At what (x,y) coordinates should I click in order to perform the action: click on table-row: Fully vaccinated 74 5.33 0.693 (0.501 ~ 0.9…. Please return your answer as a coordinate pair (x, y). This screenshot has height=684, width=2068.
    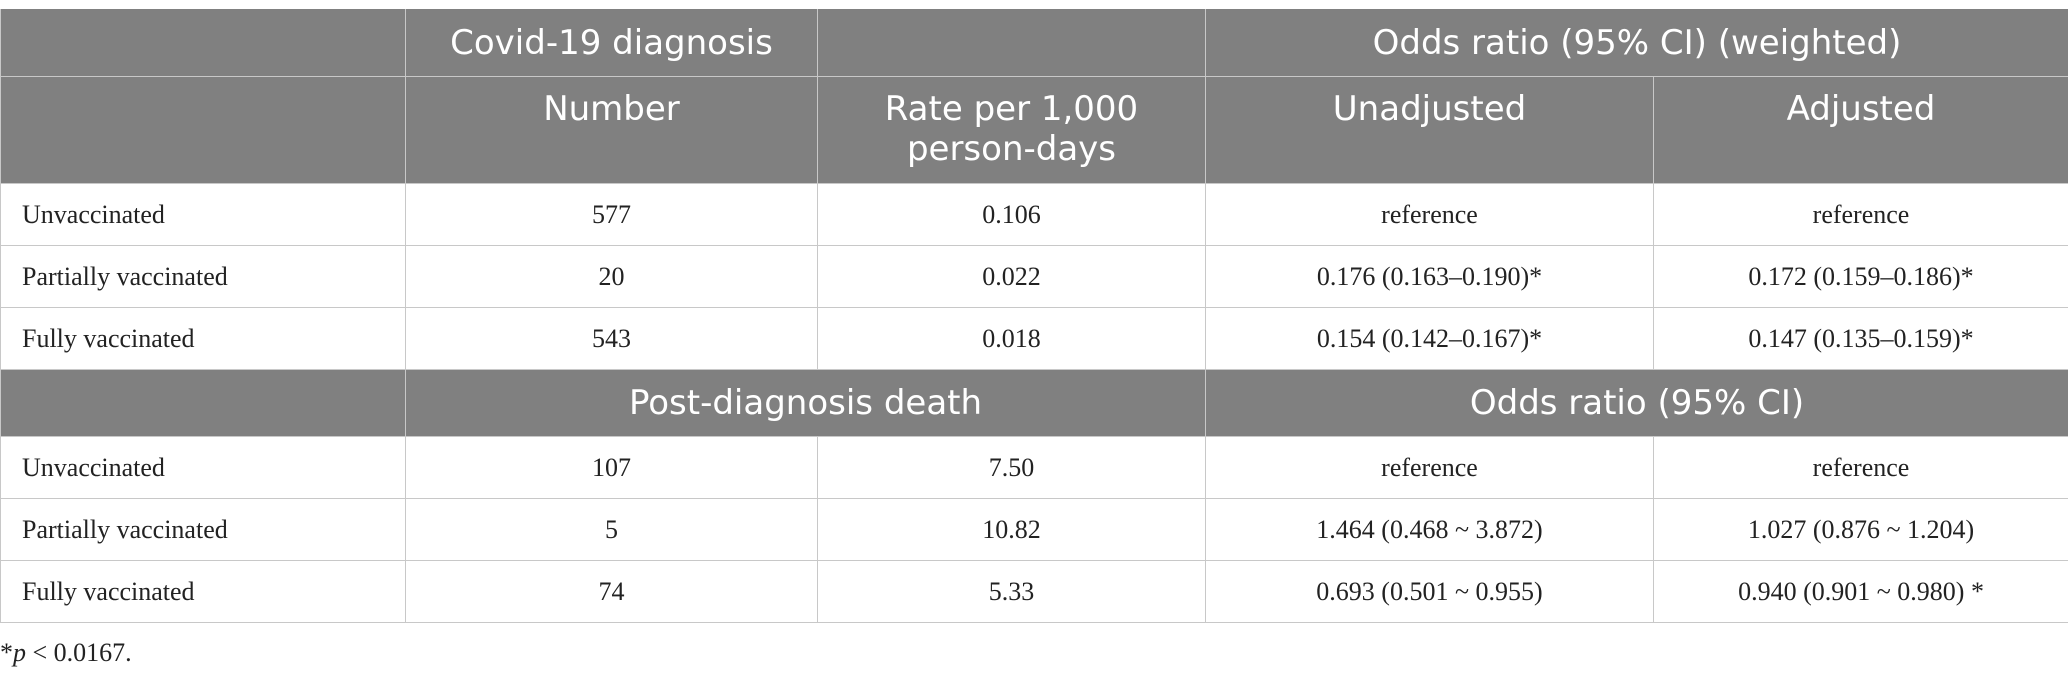
    Looking at the image, I should click on (1034, 591).